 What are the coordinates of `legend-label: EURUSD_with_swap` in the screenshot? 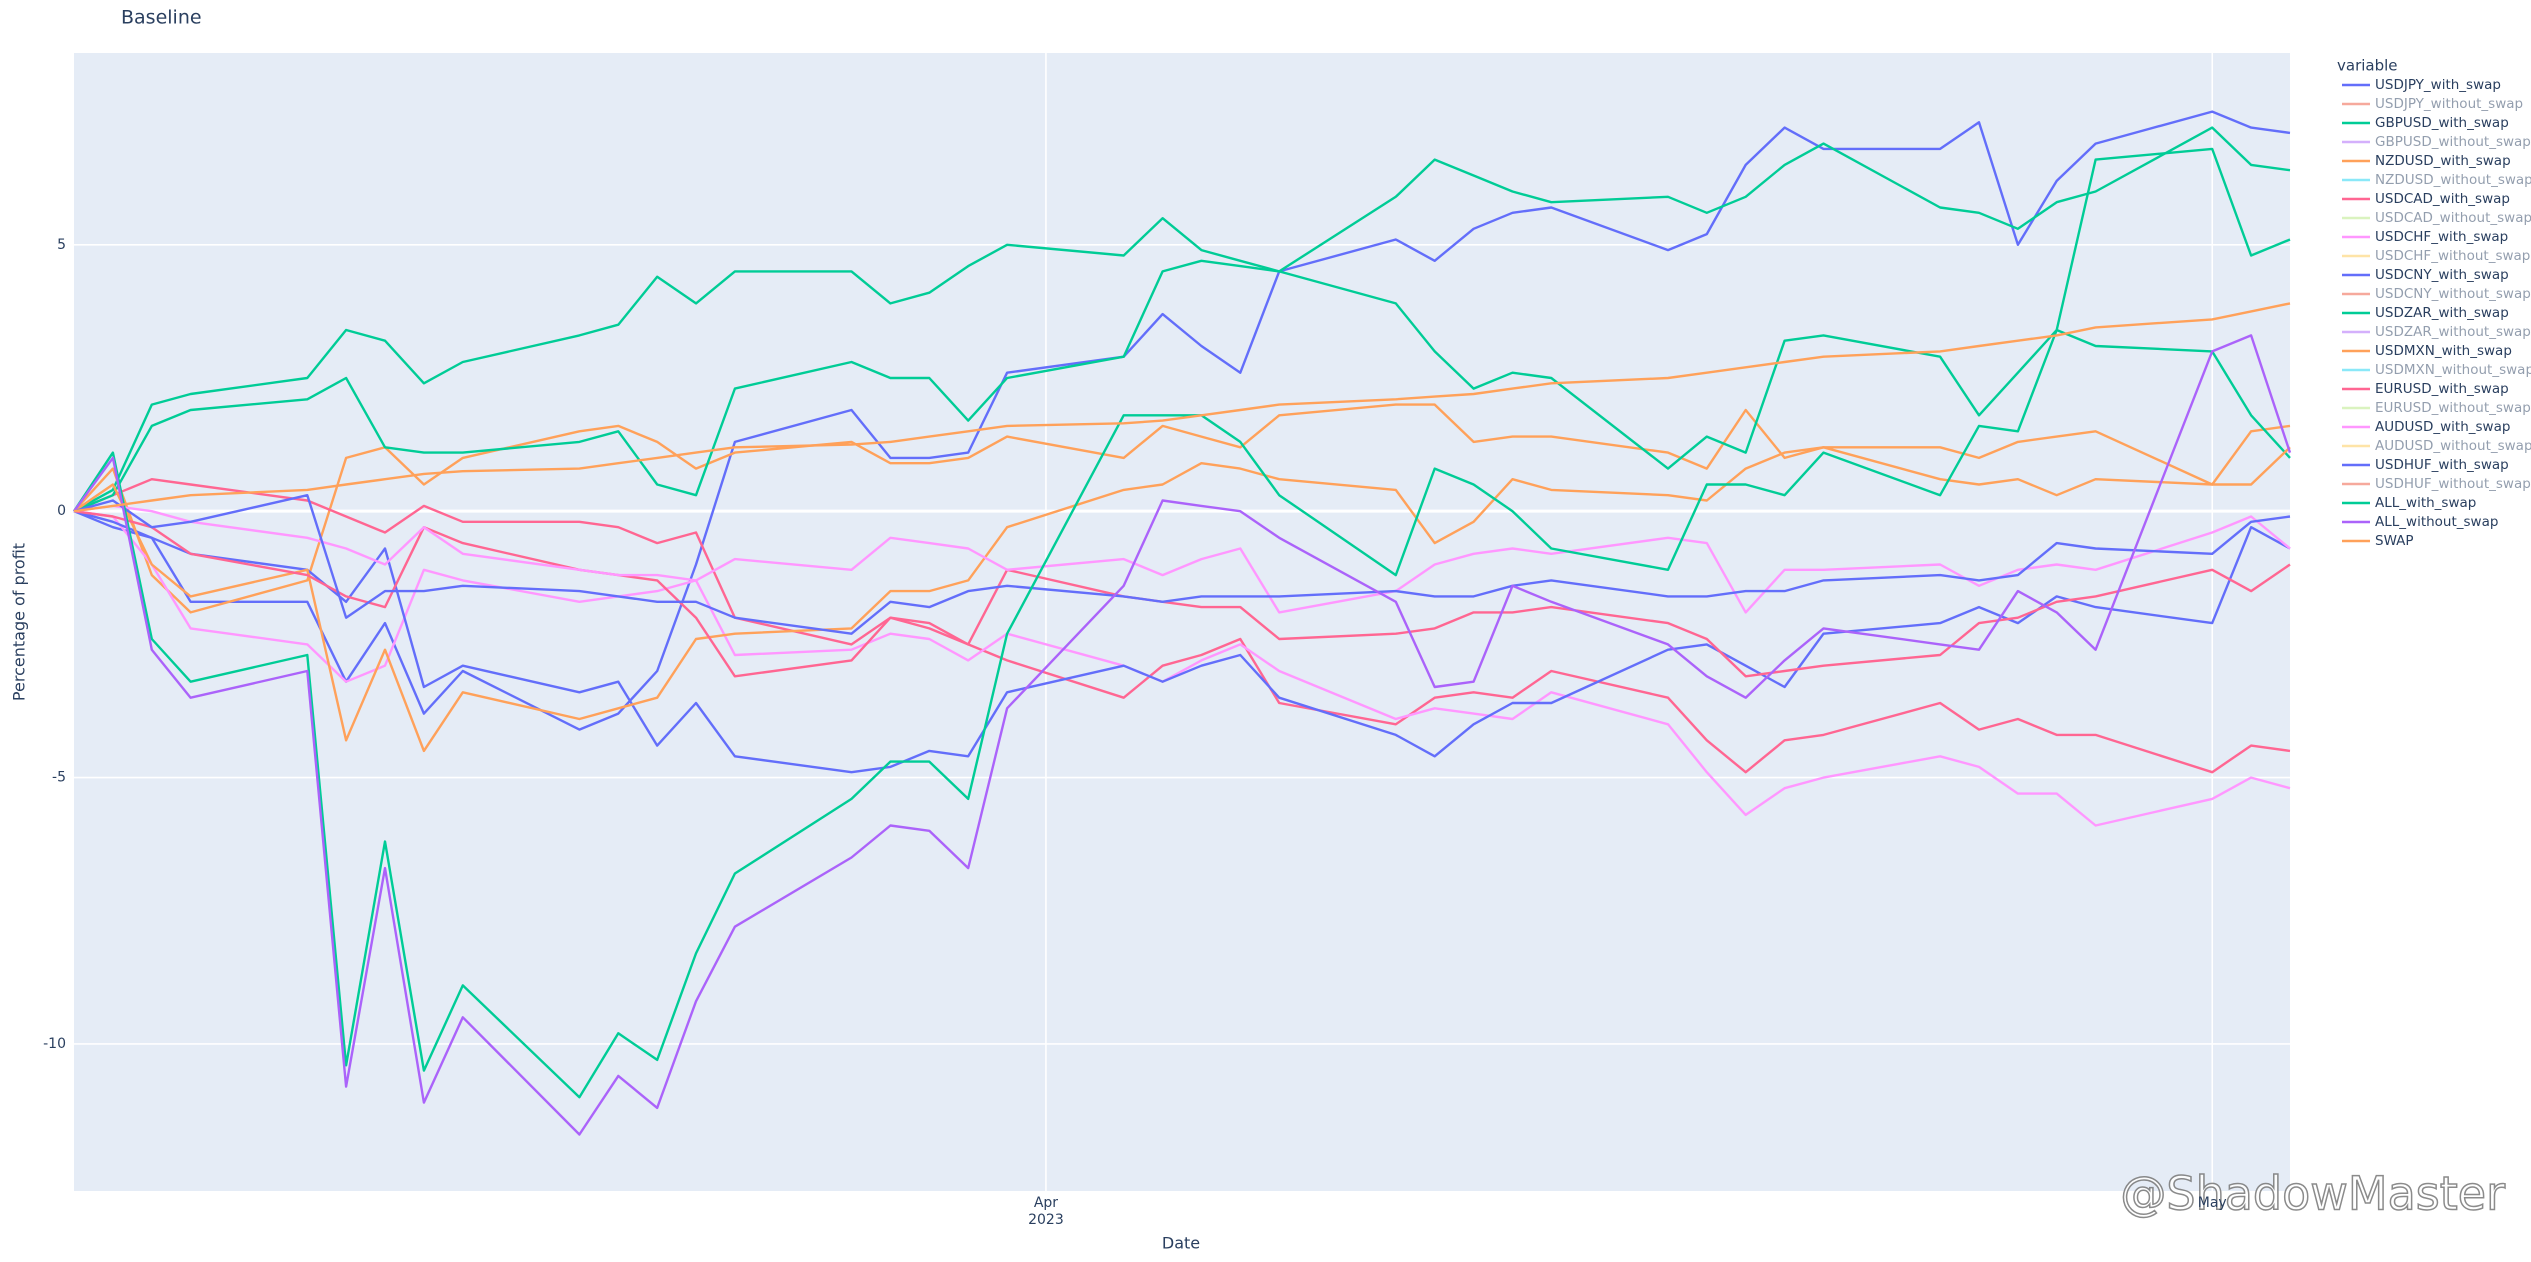 It's located at (2442, 389).